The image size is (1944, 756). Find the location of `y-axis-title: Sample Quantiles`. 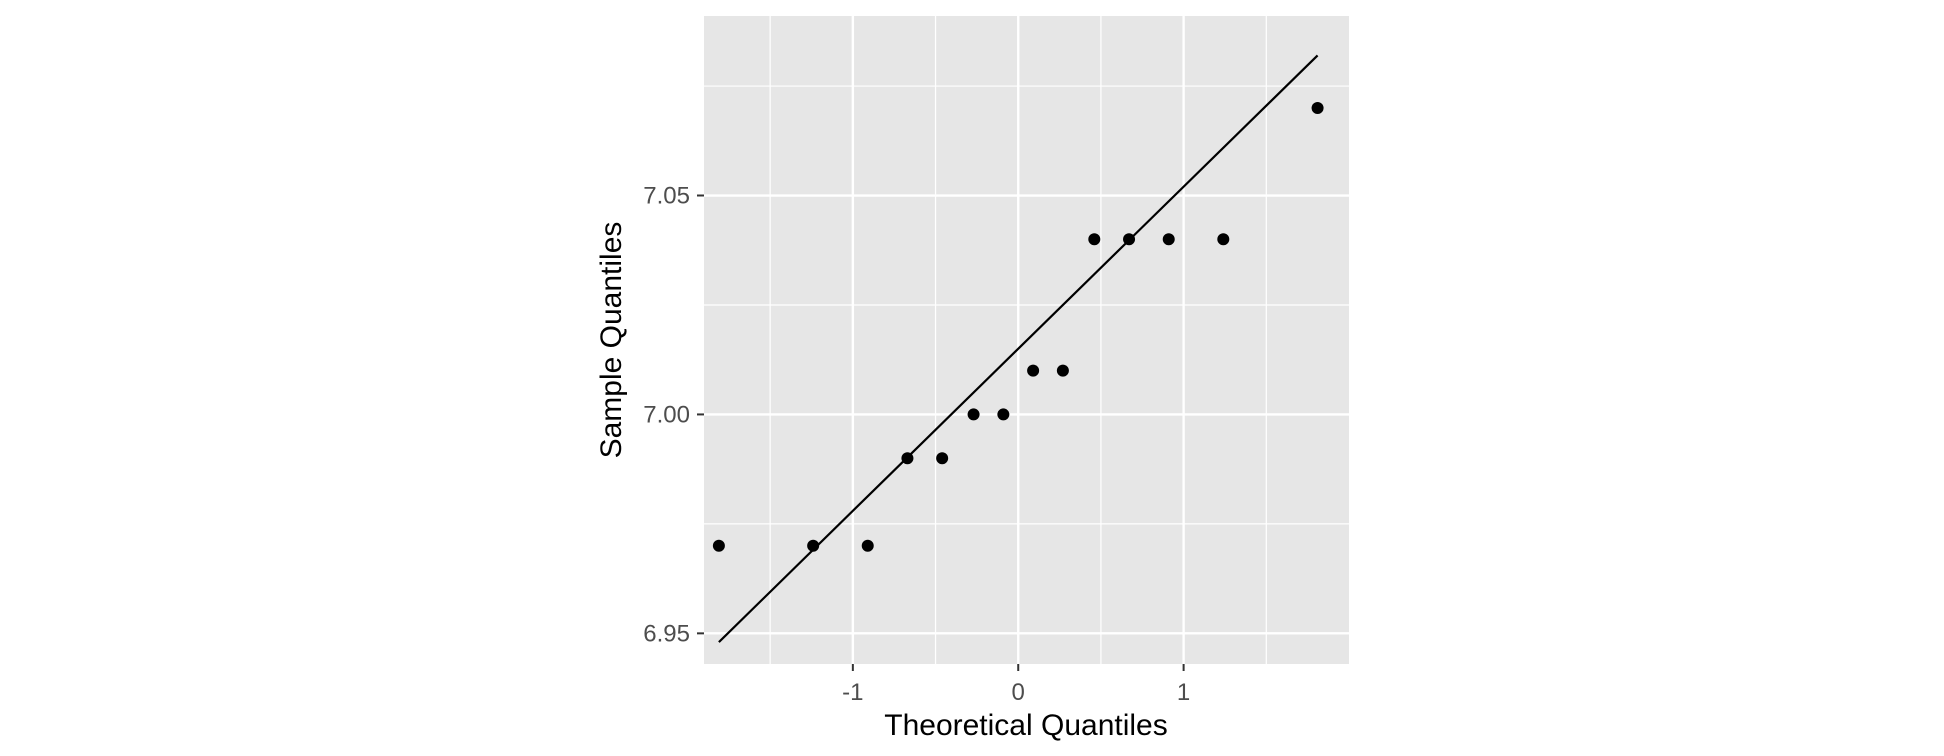

y-axis-title: Sample Quantiles is located at coordinates (611, 340).